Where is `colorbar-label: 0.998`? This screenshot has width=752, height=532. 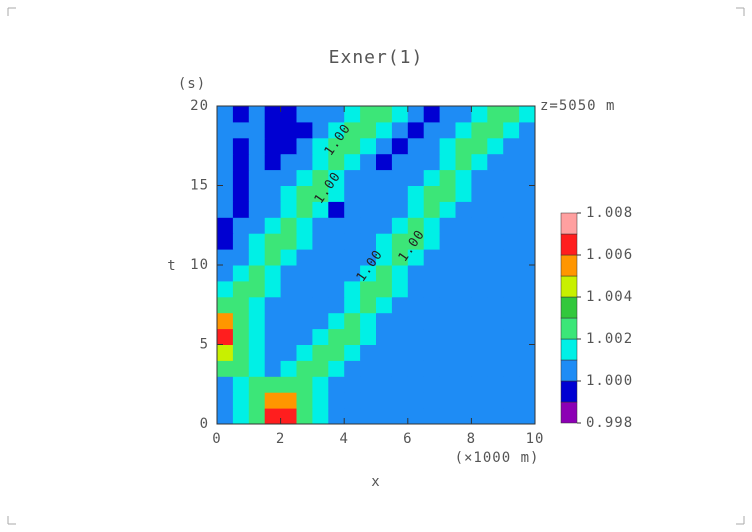 colorbar-label: 0.998 is located at coordinates (609, 423).